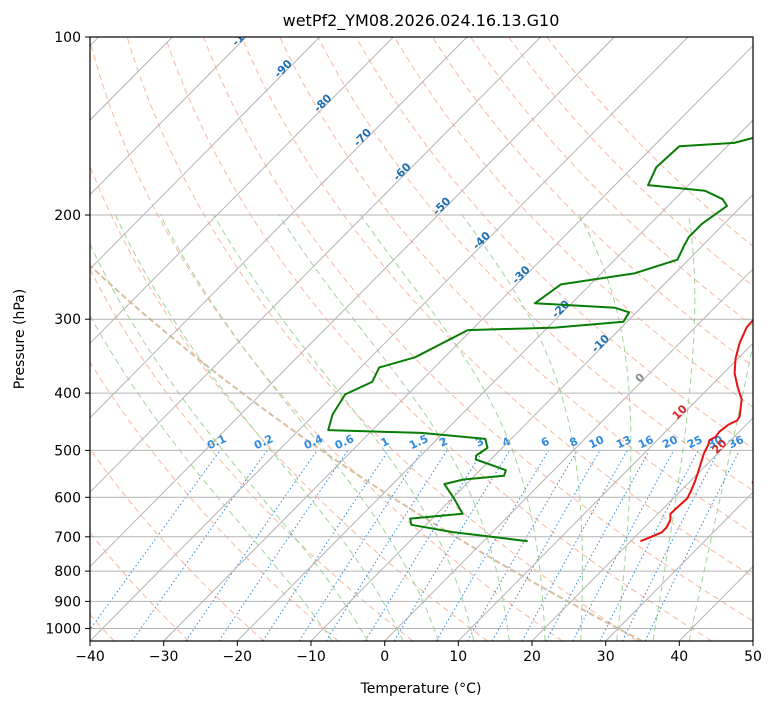 The height and width of the screenshot is (713, 775). Describe the element at coordinates (67, 451) in the screenshot. I see `y-tick-label: 500` at that location.